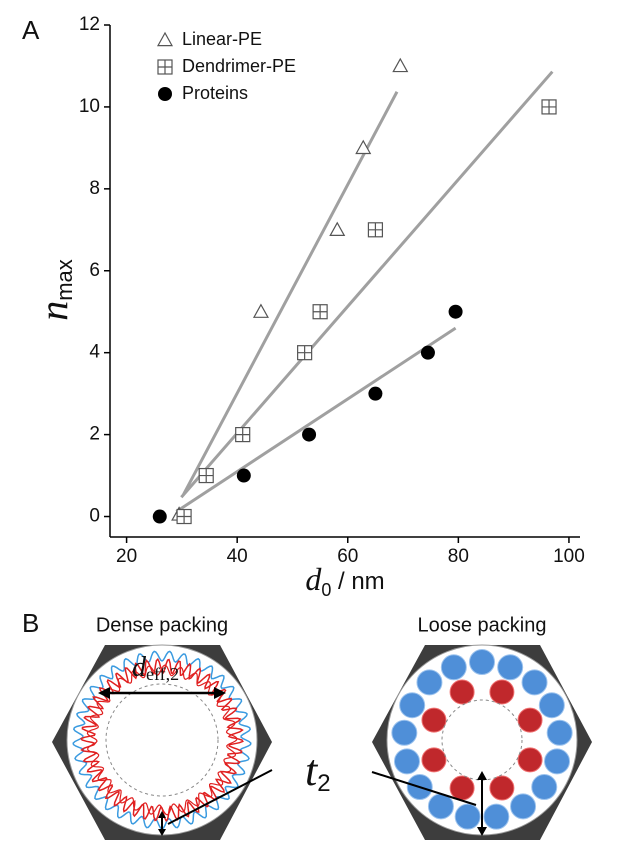 The width and height of the screenshot is (624, 856). I want to click on fit-line, so click(316, 419).